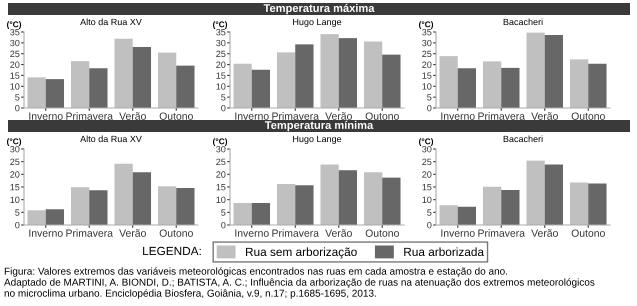 The height and width of the screenshot is (306, 637). What do you see at coordinates (523, 22) in the screenshot?
I see `chart-title: Bacacheri` at bounding box center [523, 22].